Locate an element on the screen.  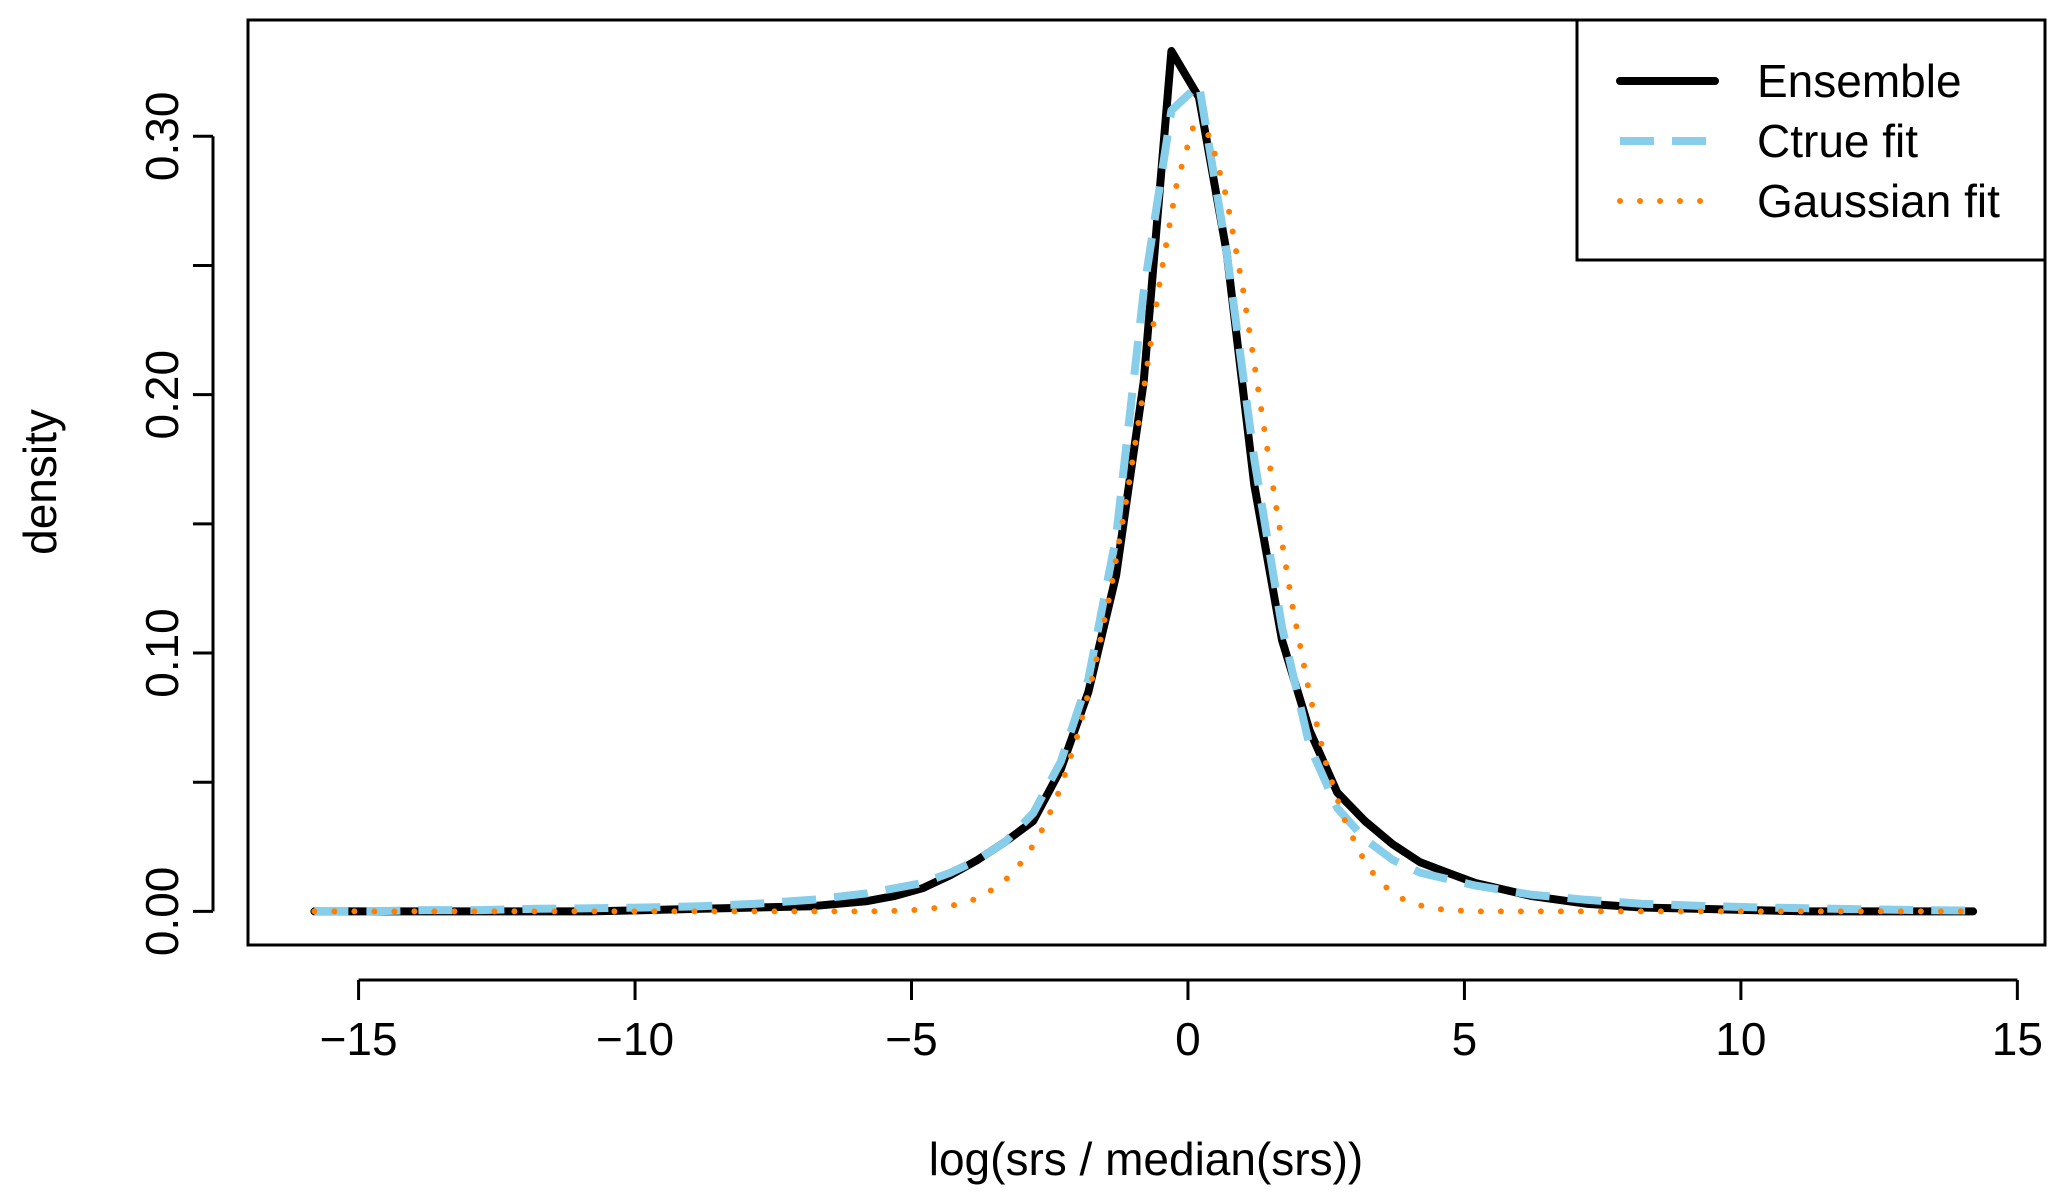
y-tick-label: 0.00 is located at coordinates (162, 912).